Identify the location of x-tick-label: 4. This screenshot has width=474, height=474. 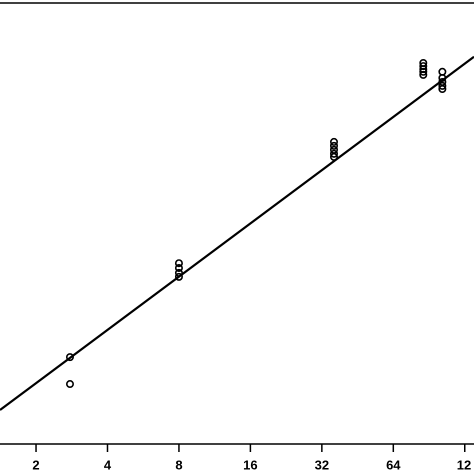
(108, 464).